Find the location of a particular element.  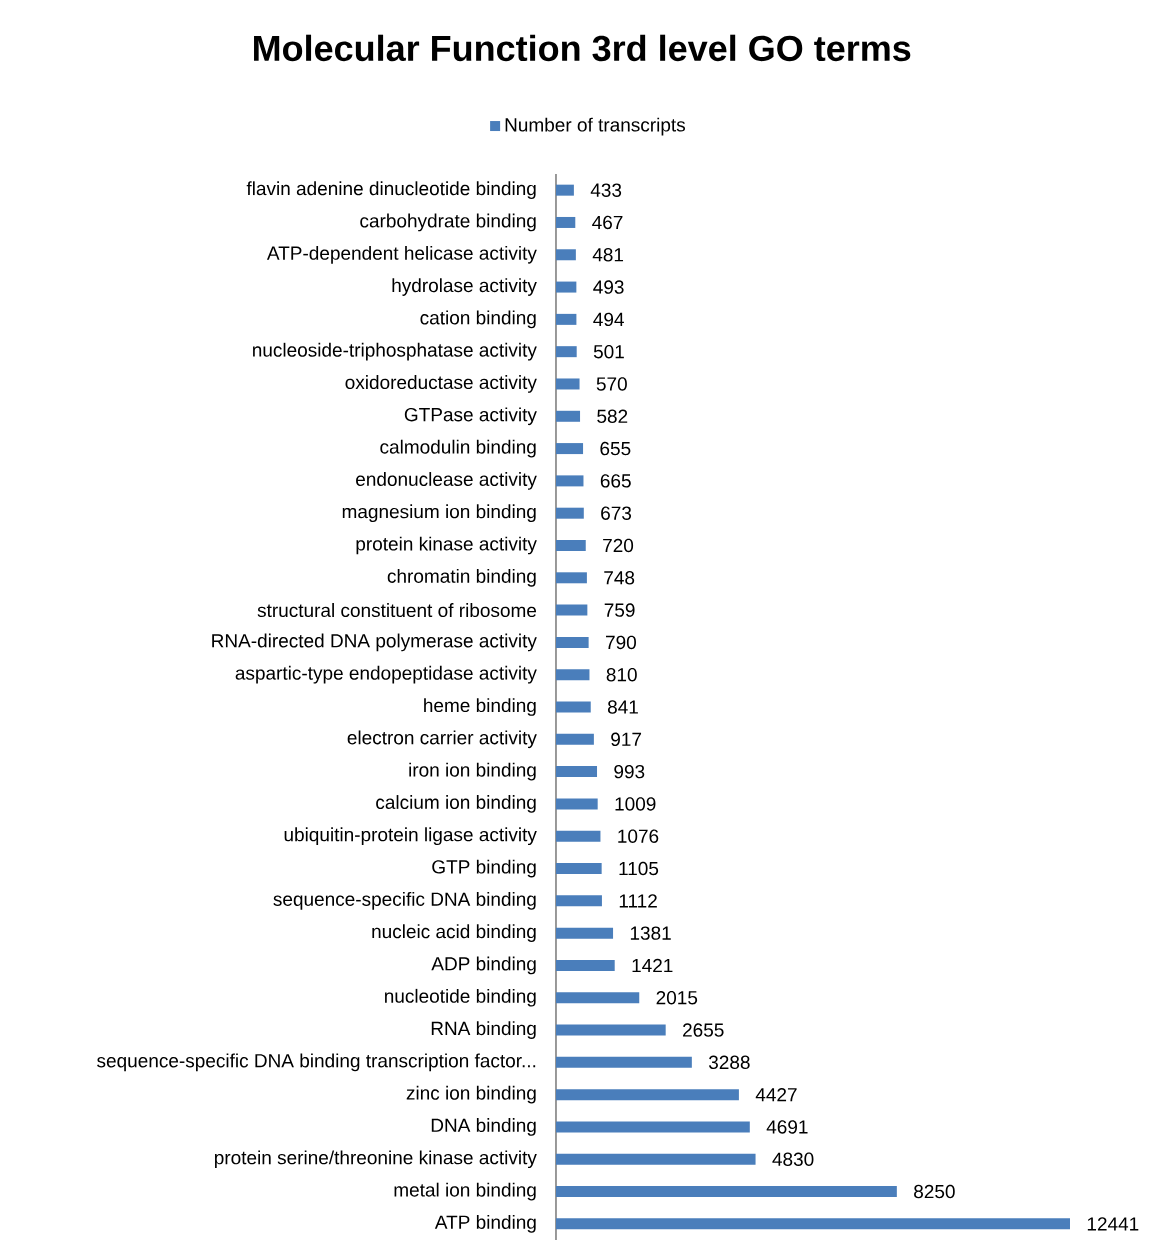

data-label: 4830 is located at coordinates (793, 1159).